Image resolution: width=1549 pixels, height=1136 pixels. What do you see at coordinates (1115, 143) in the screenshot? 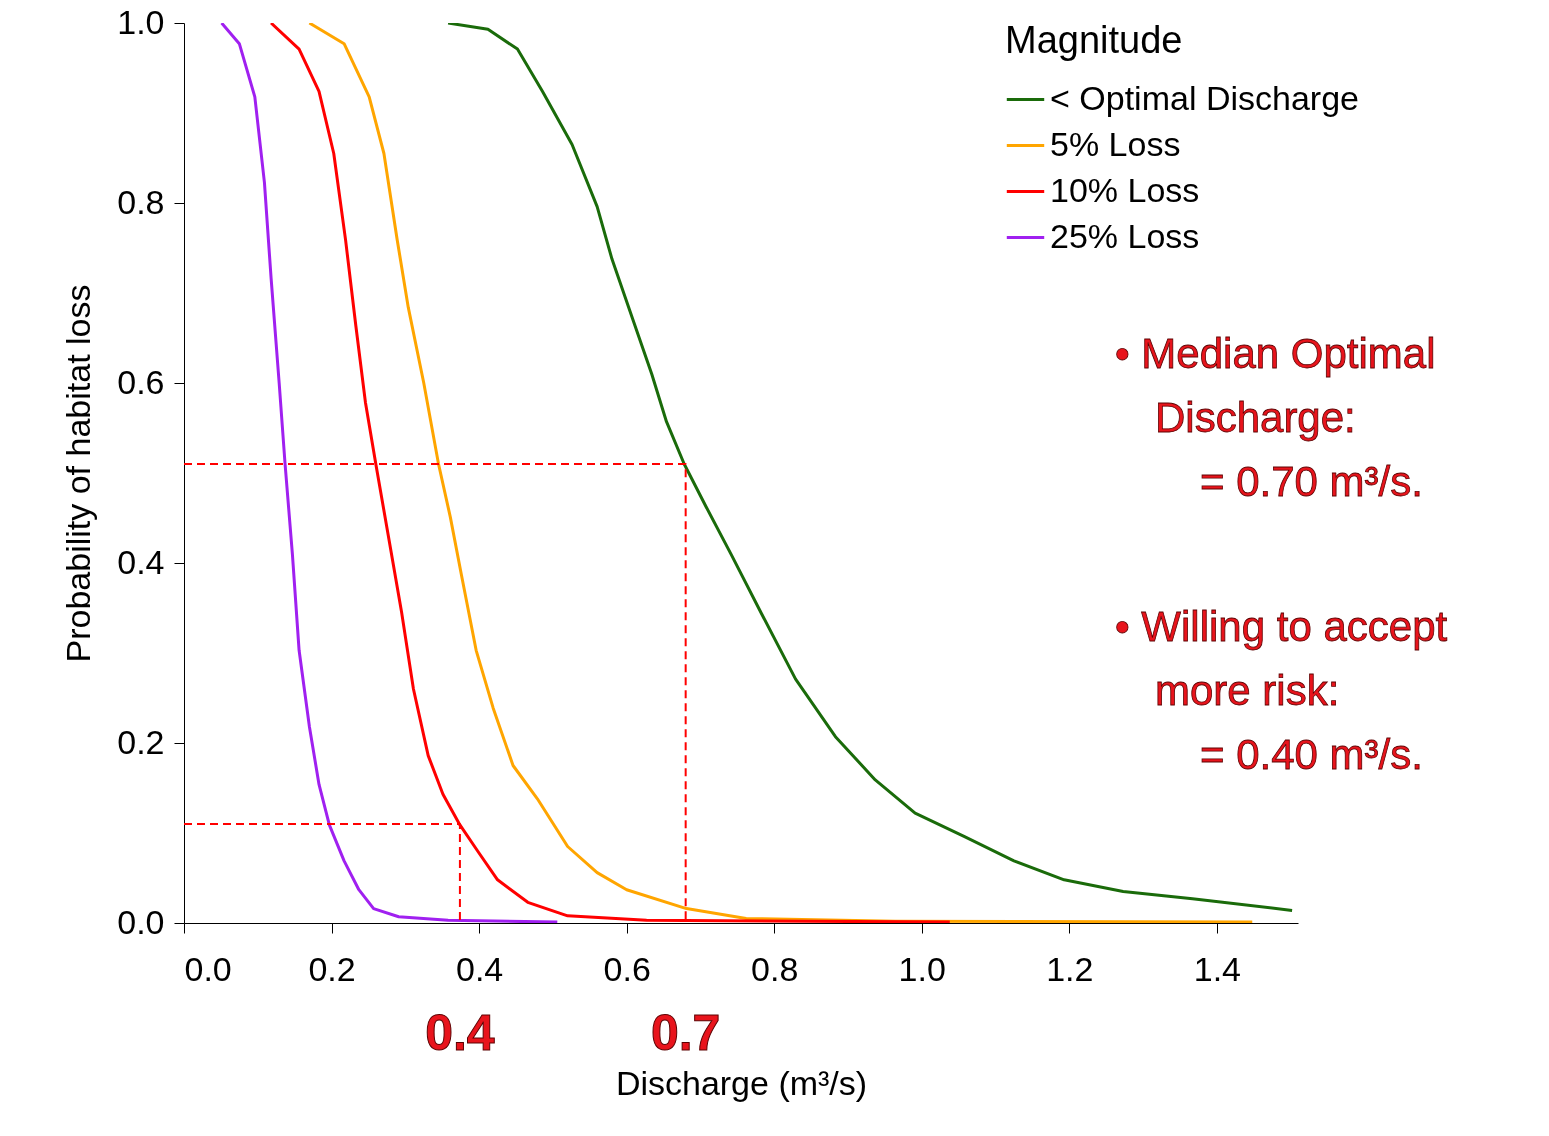
I see `legend-label: 5% Loss` at bounding box center [1115, 143].